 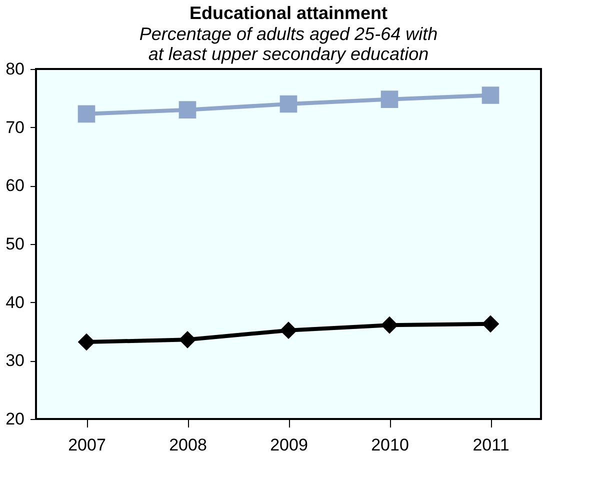 I want to click on chart-title: Educational attainment, so click(x=288, y=13).